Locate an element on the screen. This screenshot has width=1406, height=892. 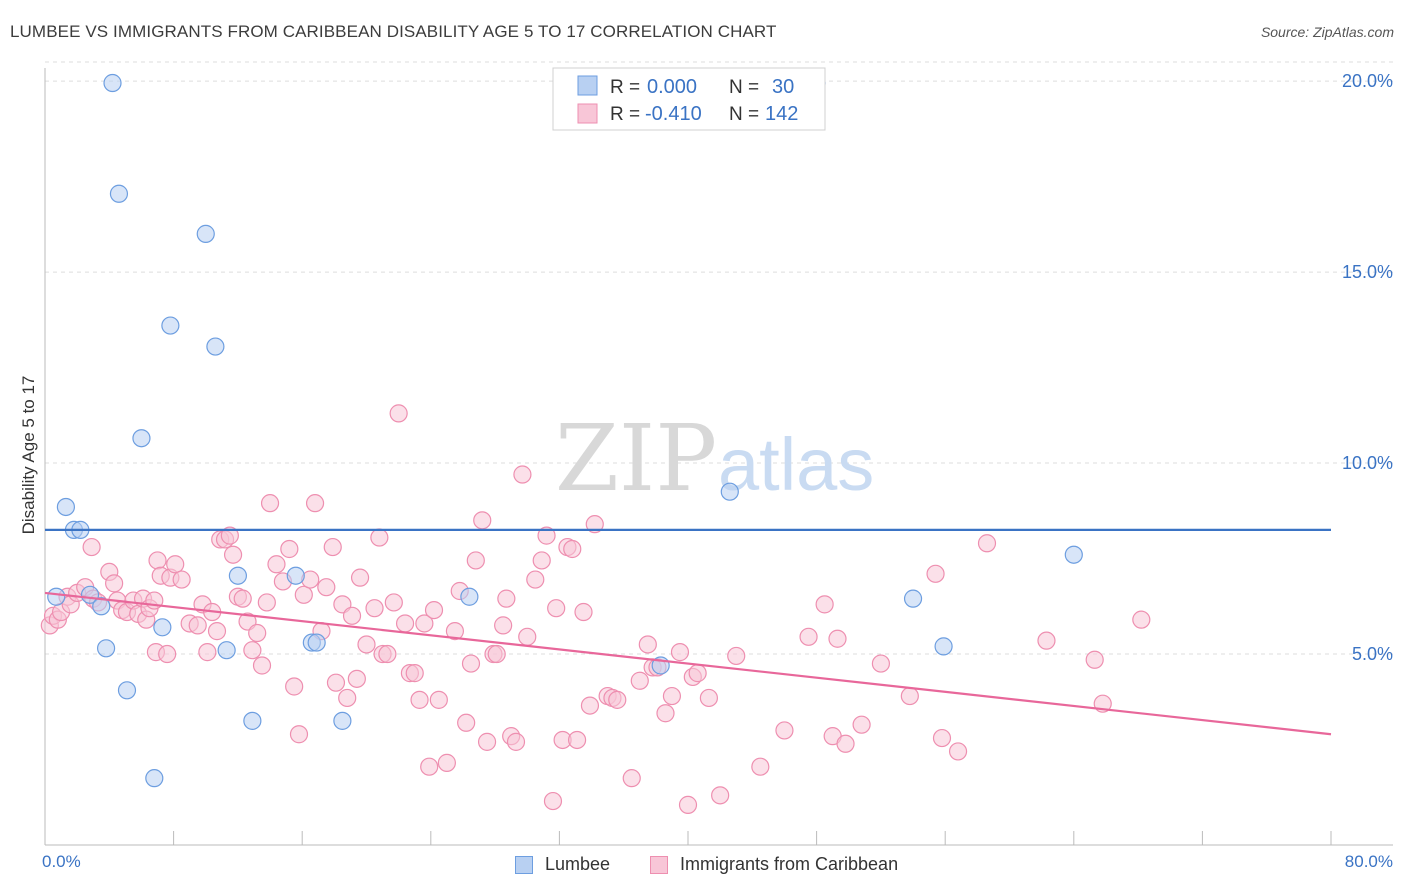
legend-item-lumbee: Lumbee is located at coordinates (562, 864).